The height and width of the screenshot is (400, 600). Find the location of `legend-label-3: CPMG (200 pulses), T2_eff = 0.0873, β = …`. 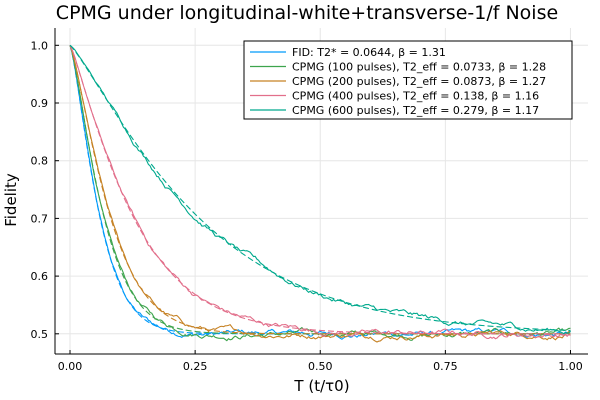

legend-label-3: CPMG (200 pulses), T2_eff = 0.0873, β = … is located at coordinates (419, 81).